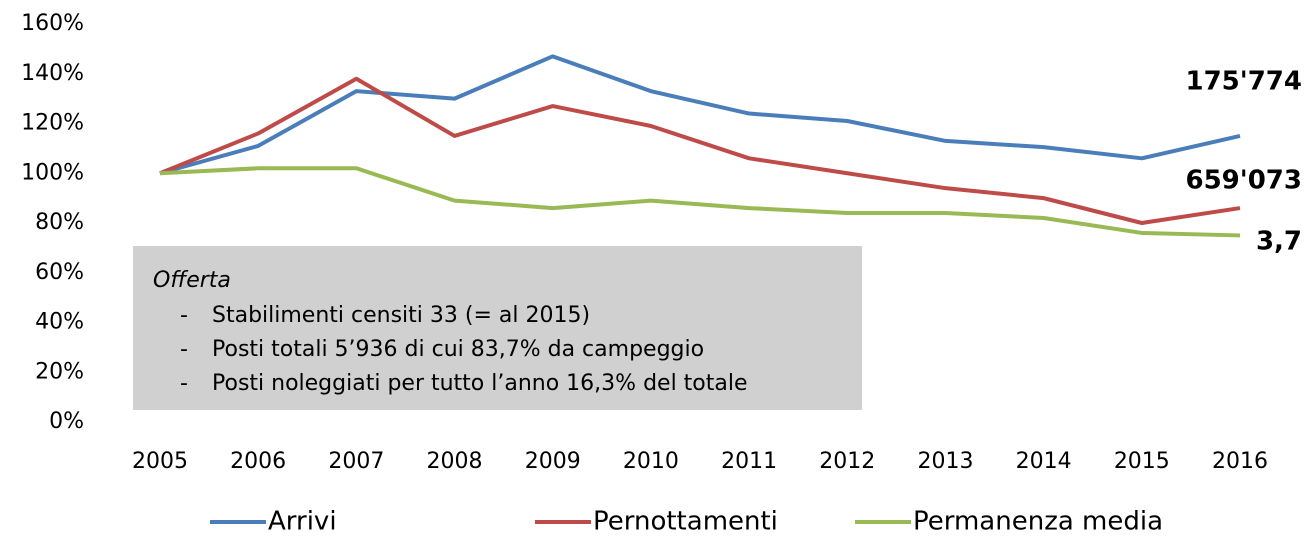  What do you see at coordinates (1240, 461) in the screenshot?
I see `x-tick-label: 2016` at bounding box center [1240, 461].